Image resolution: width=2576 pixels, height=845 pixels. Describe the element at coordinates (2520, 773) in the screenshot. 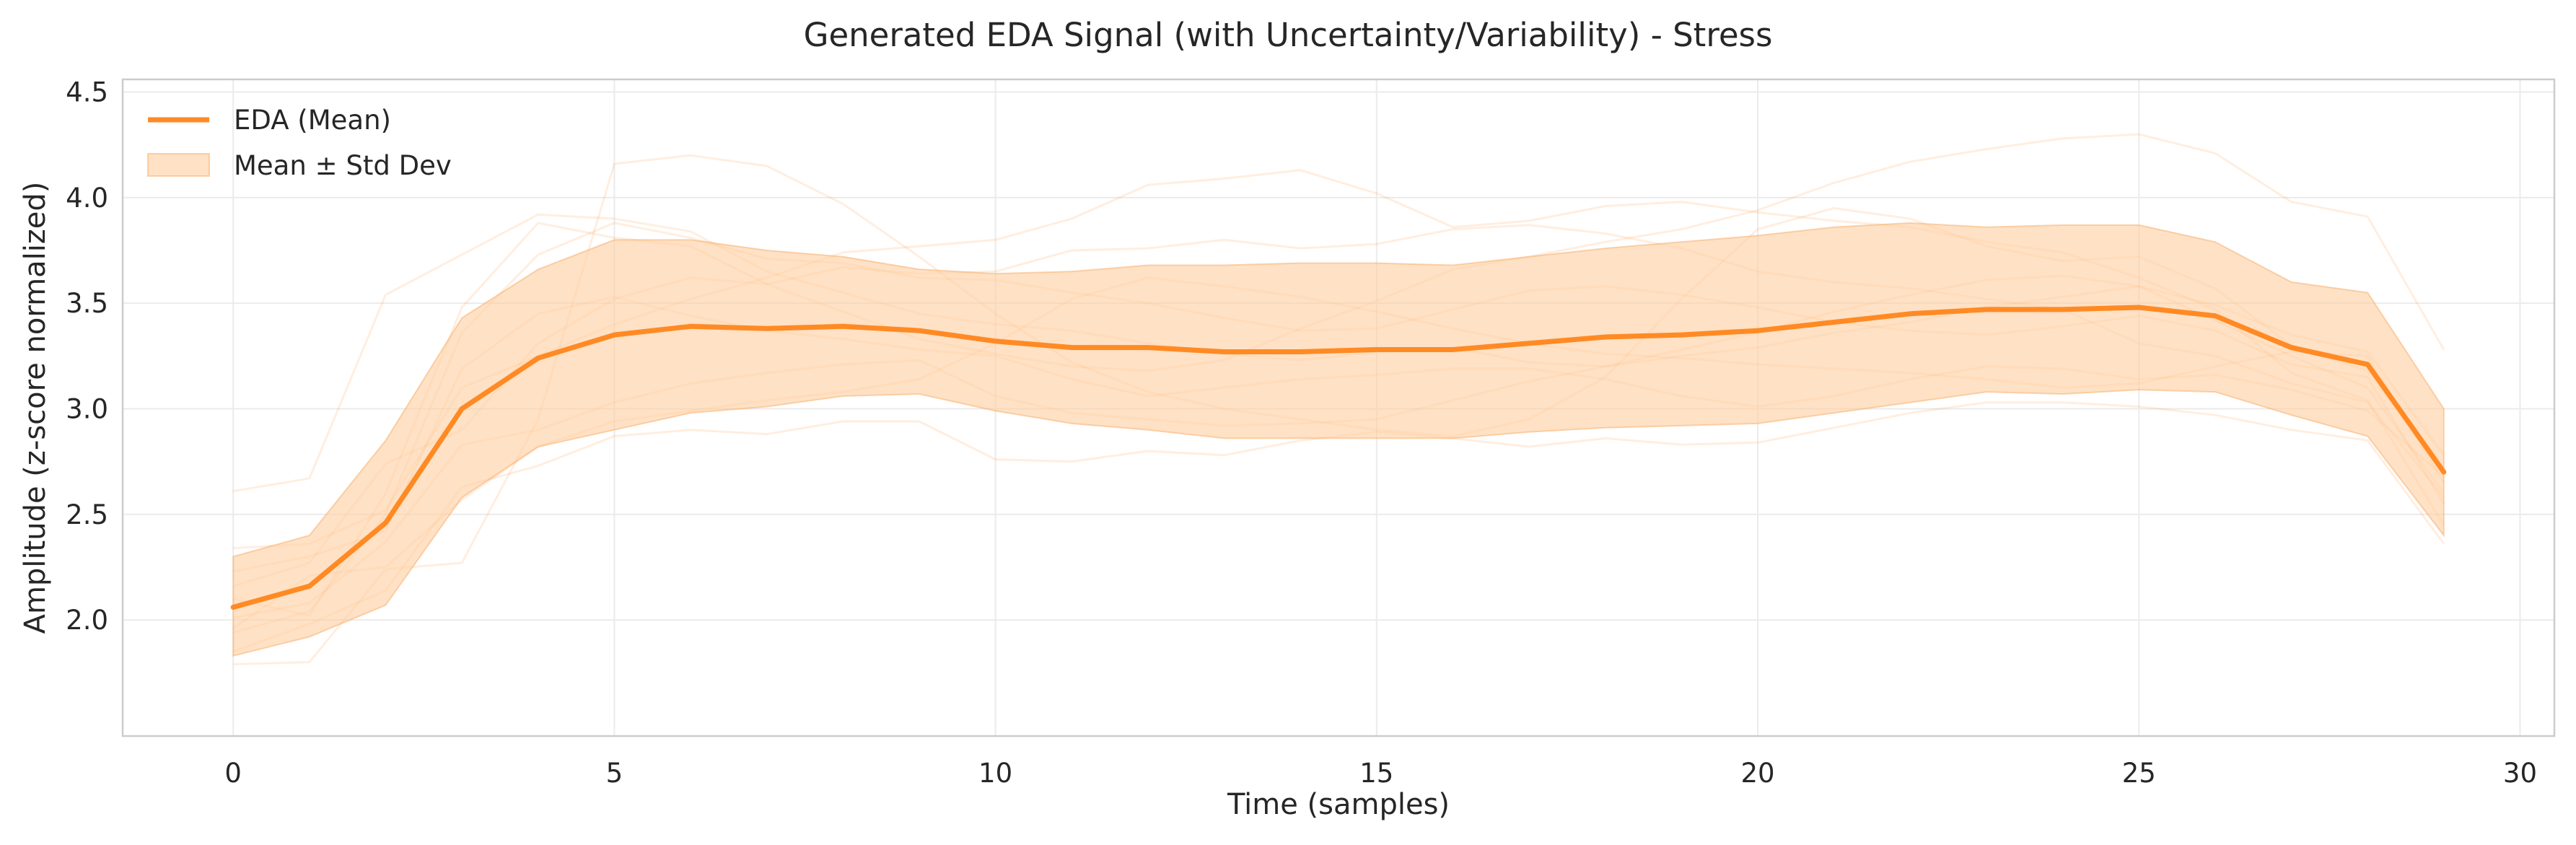

I see `x-tick-label: 30` at that location.